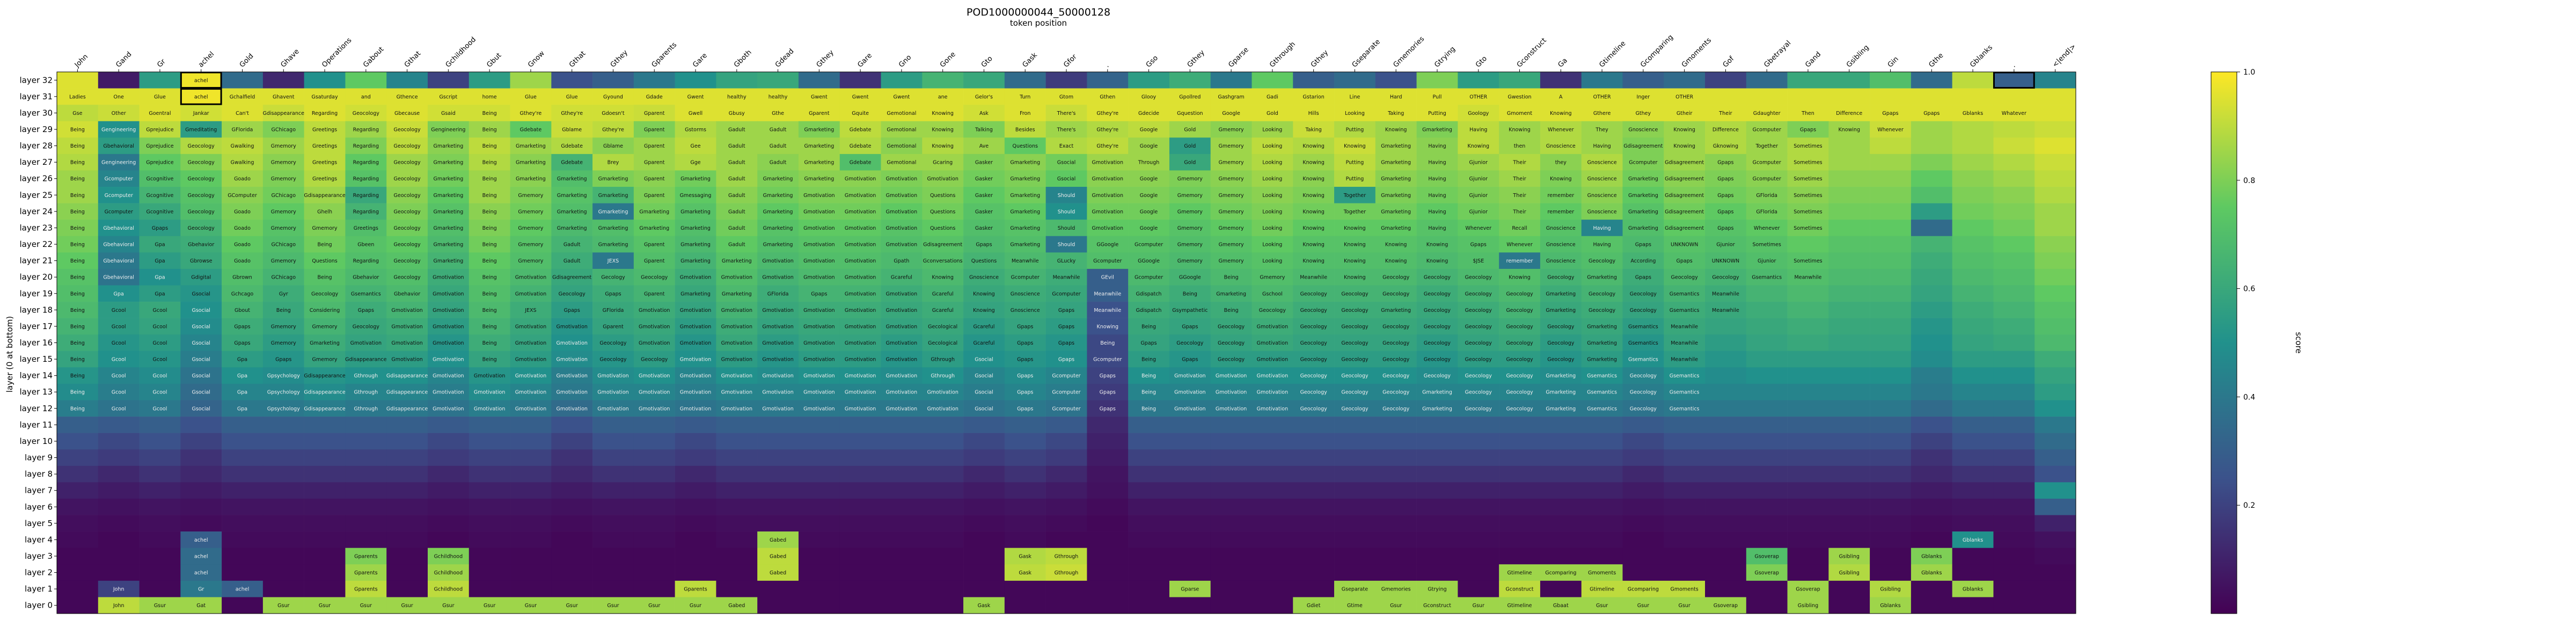  Describe the element at coordinates (201, 97) in the screenshot. I see `cell-label: achel` at that location.